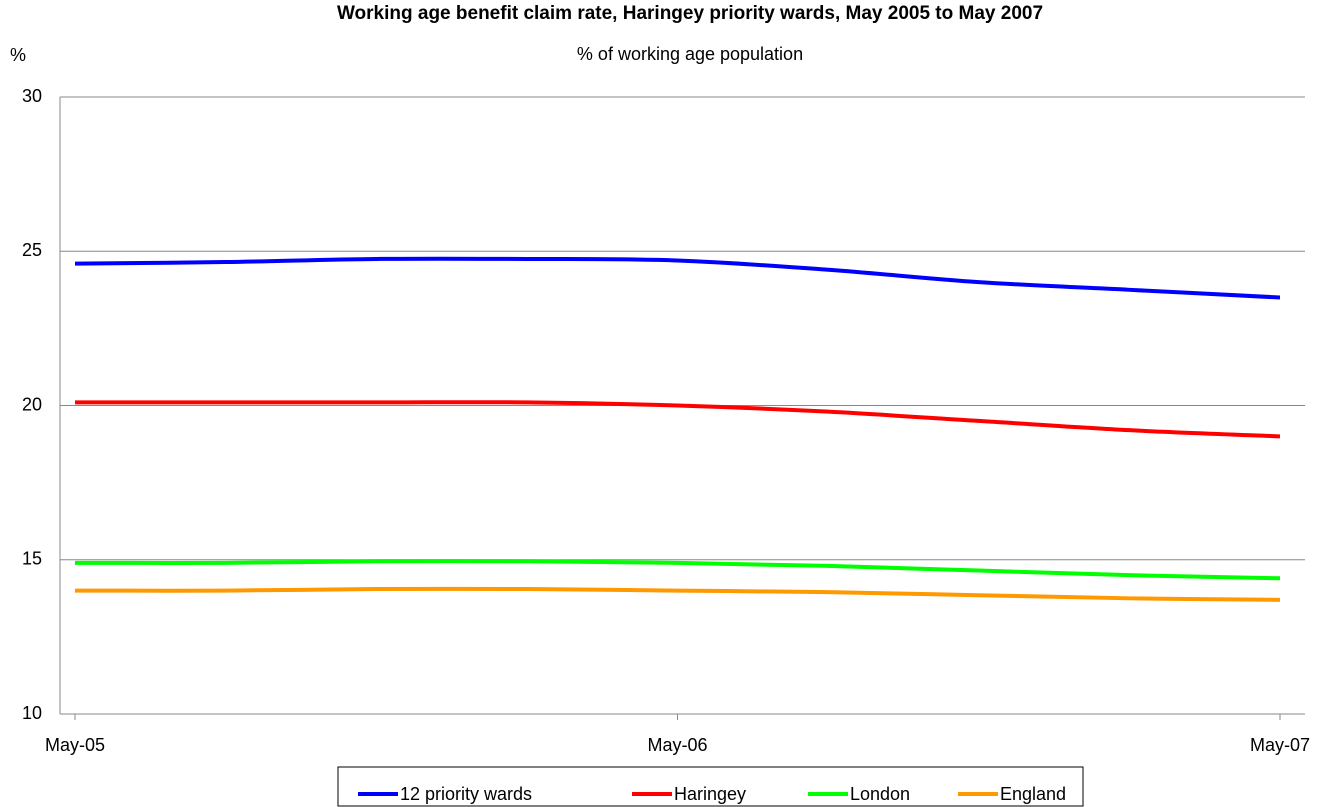 The image size is (1337, 807). What do you see at coordinates (880, 794) in the screenshot?
I see `legend-label: London` at bounding box center [880, 794].